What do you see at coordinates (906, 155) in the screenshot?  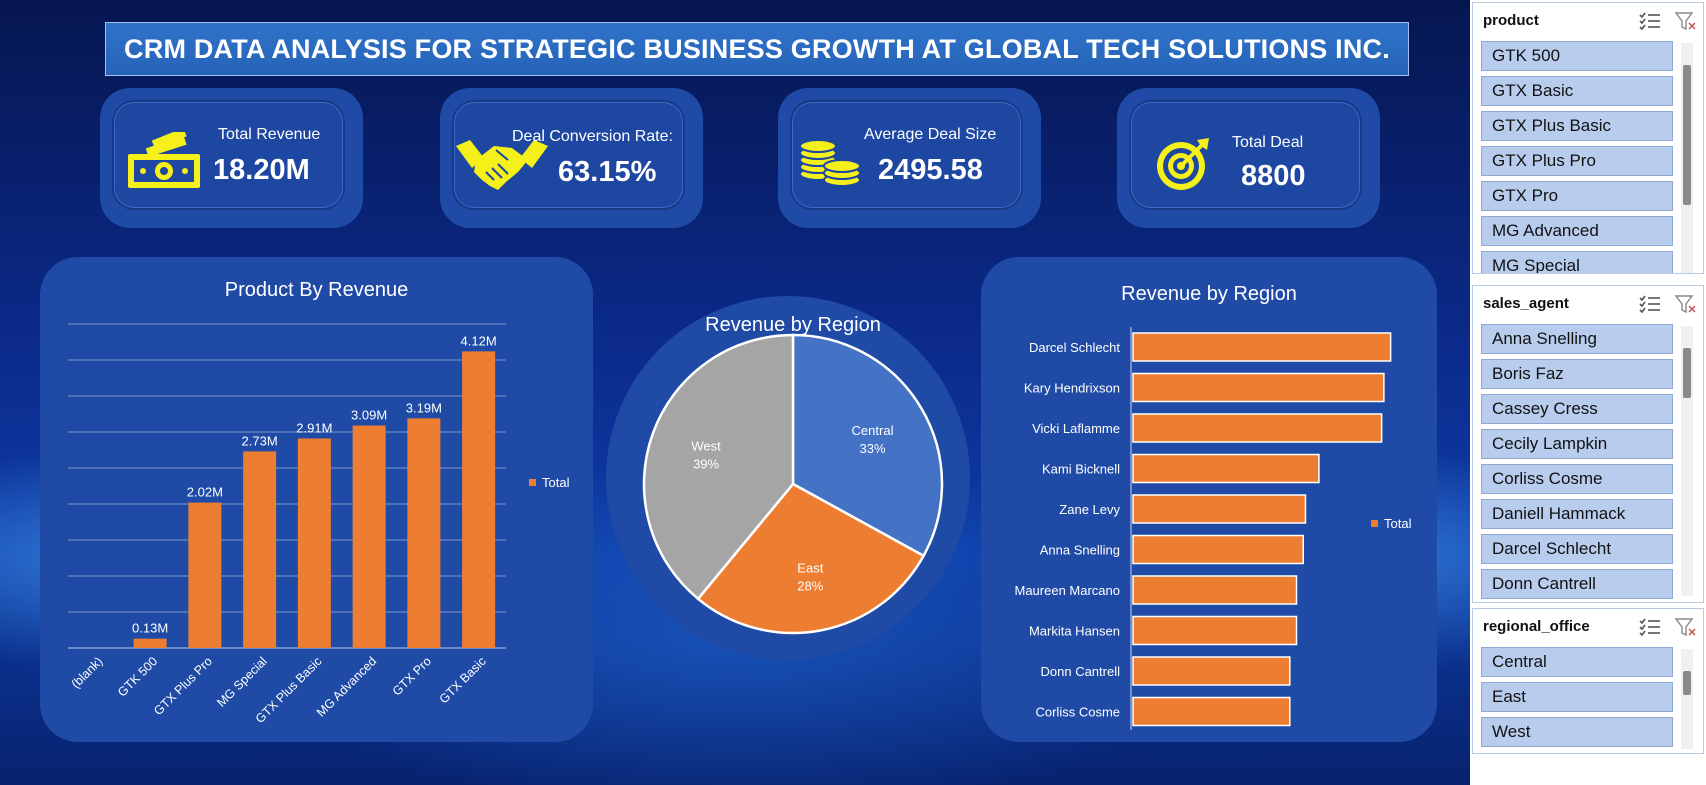 I see `kpi-card-inner: Average Deal Size 2495.58` at bounding box center [906, 155].